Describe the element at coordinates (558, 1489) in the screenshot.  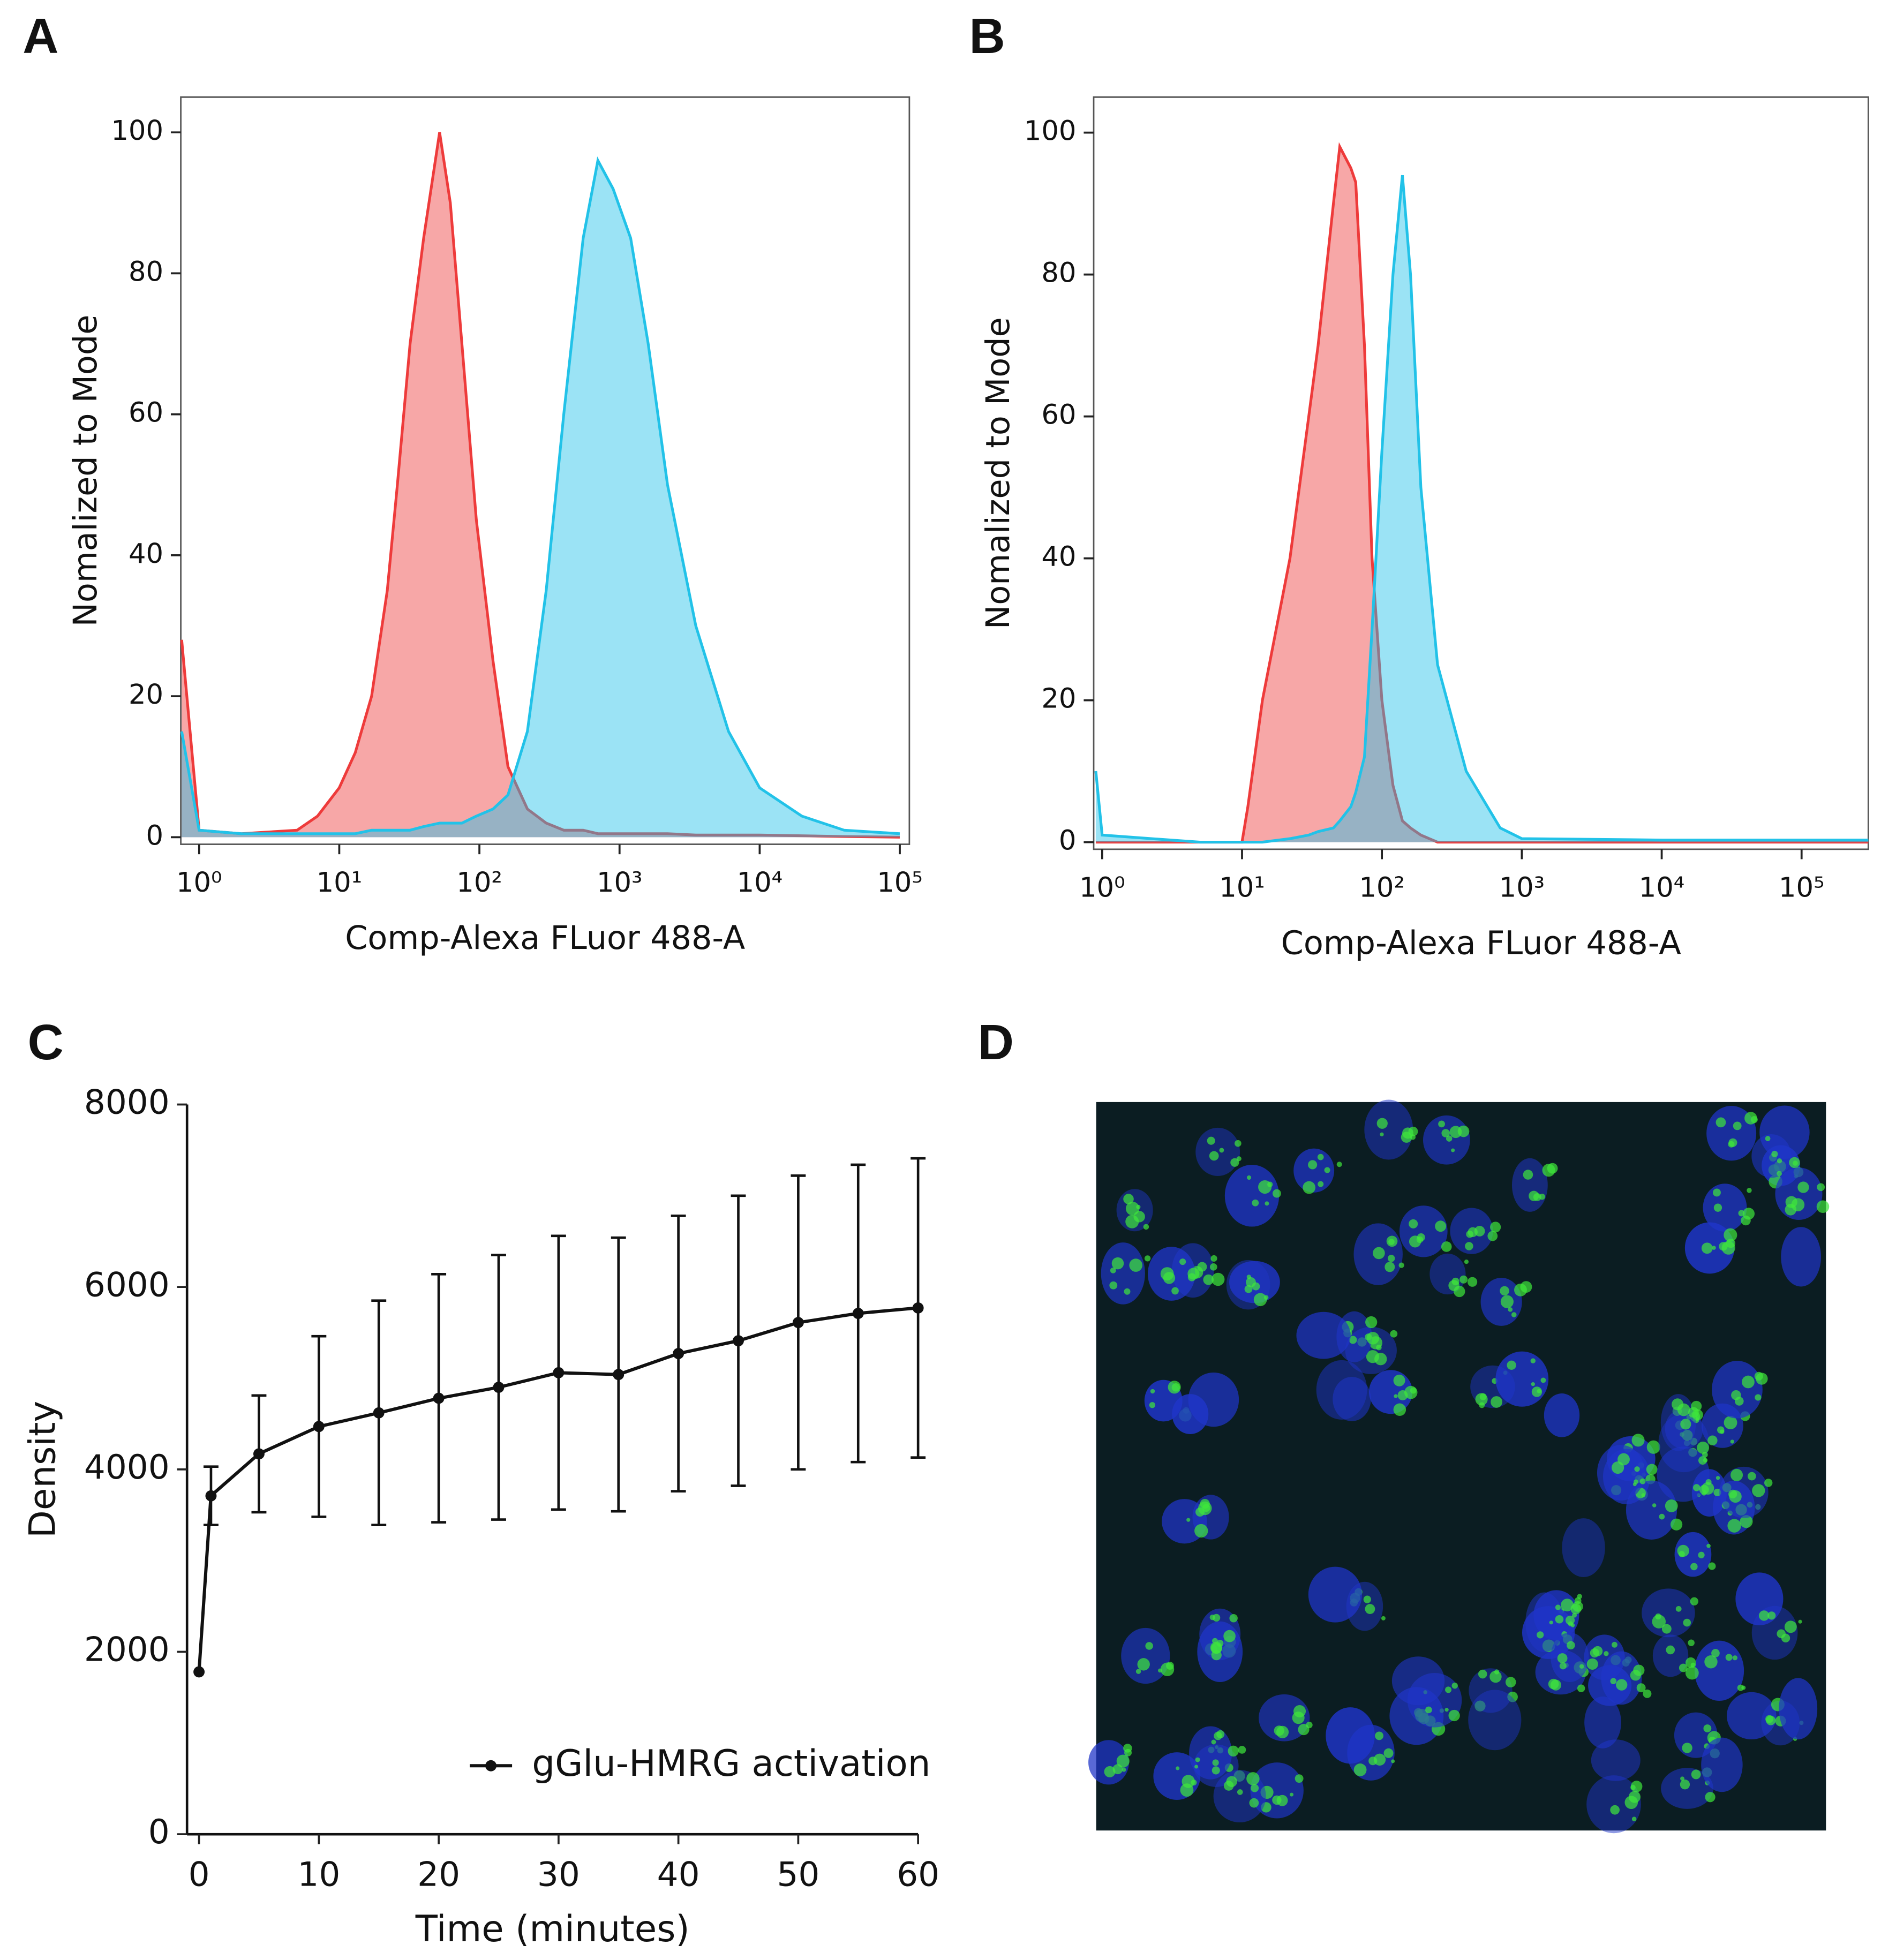
I see `data-line` at that location.